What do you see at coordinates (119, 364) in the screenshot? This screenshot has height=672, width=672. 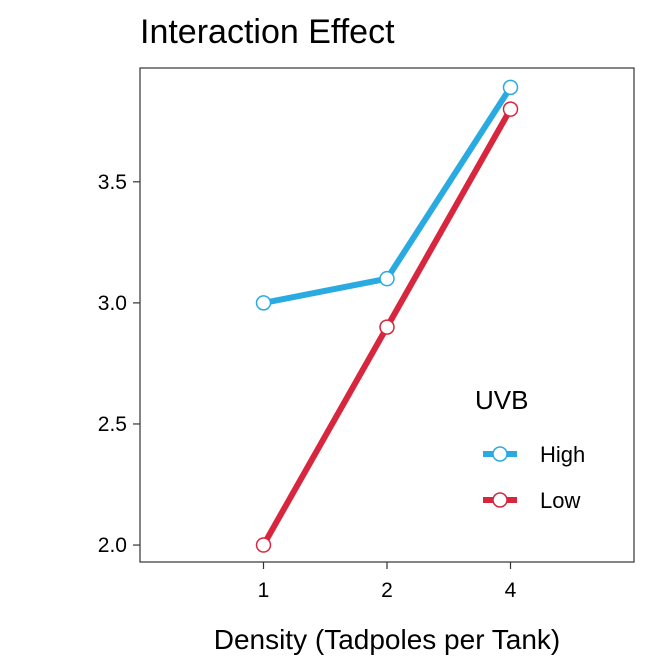 I see `y-axis: 2.0 2.5 3.0 3.5` at bounding box center [119, 364].